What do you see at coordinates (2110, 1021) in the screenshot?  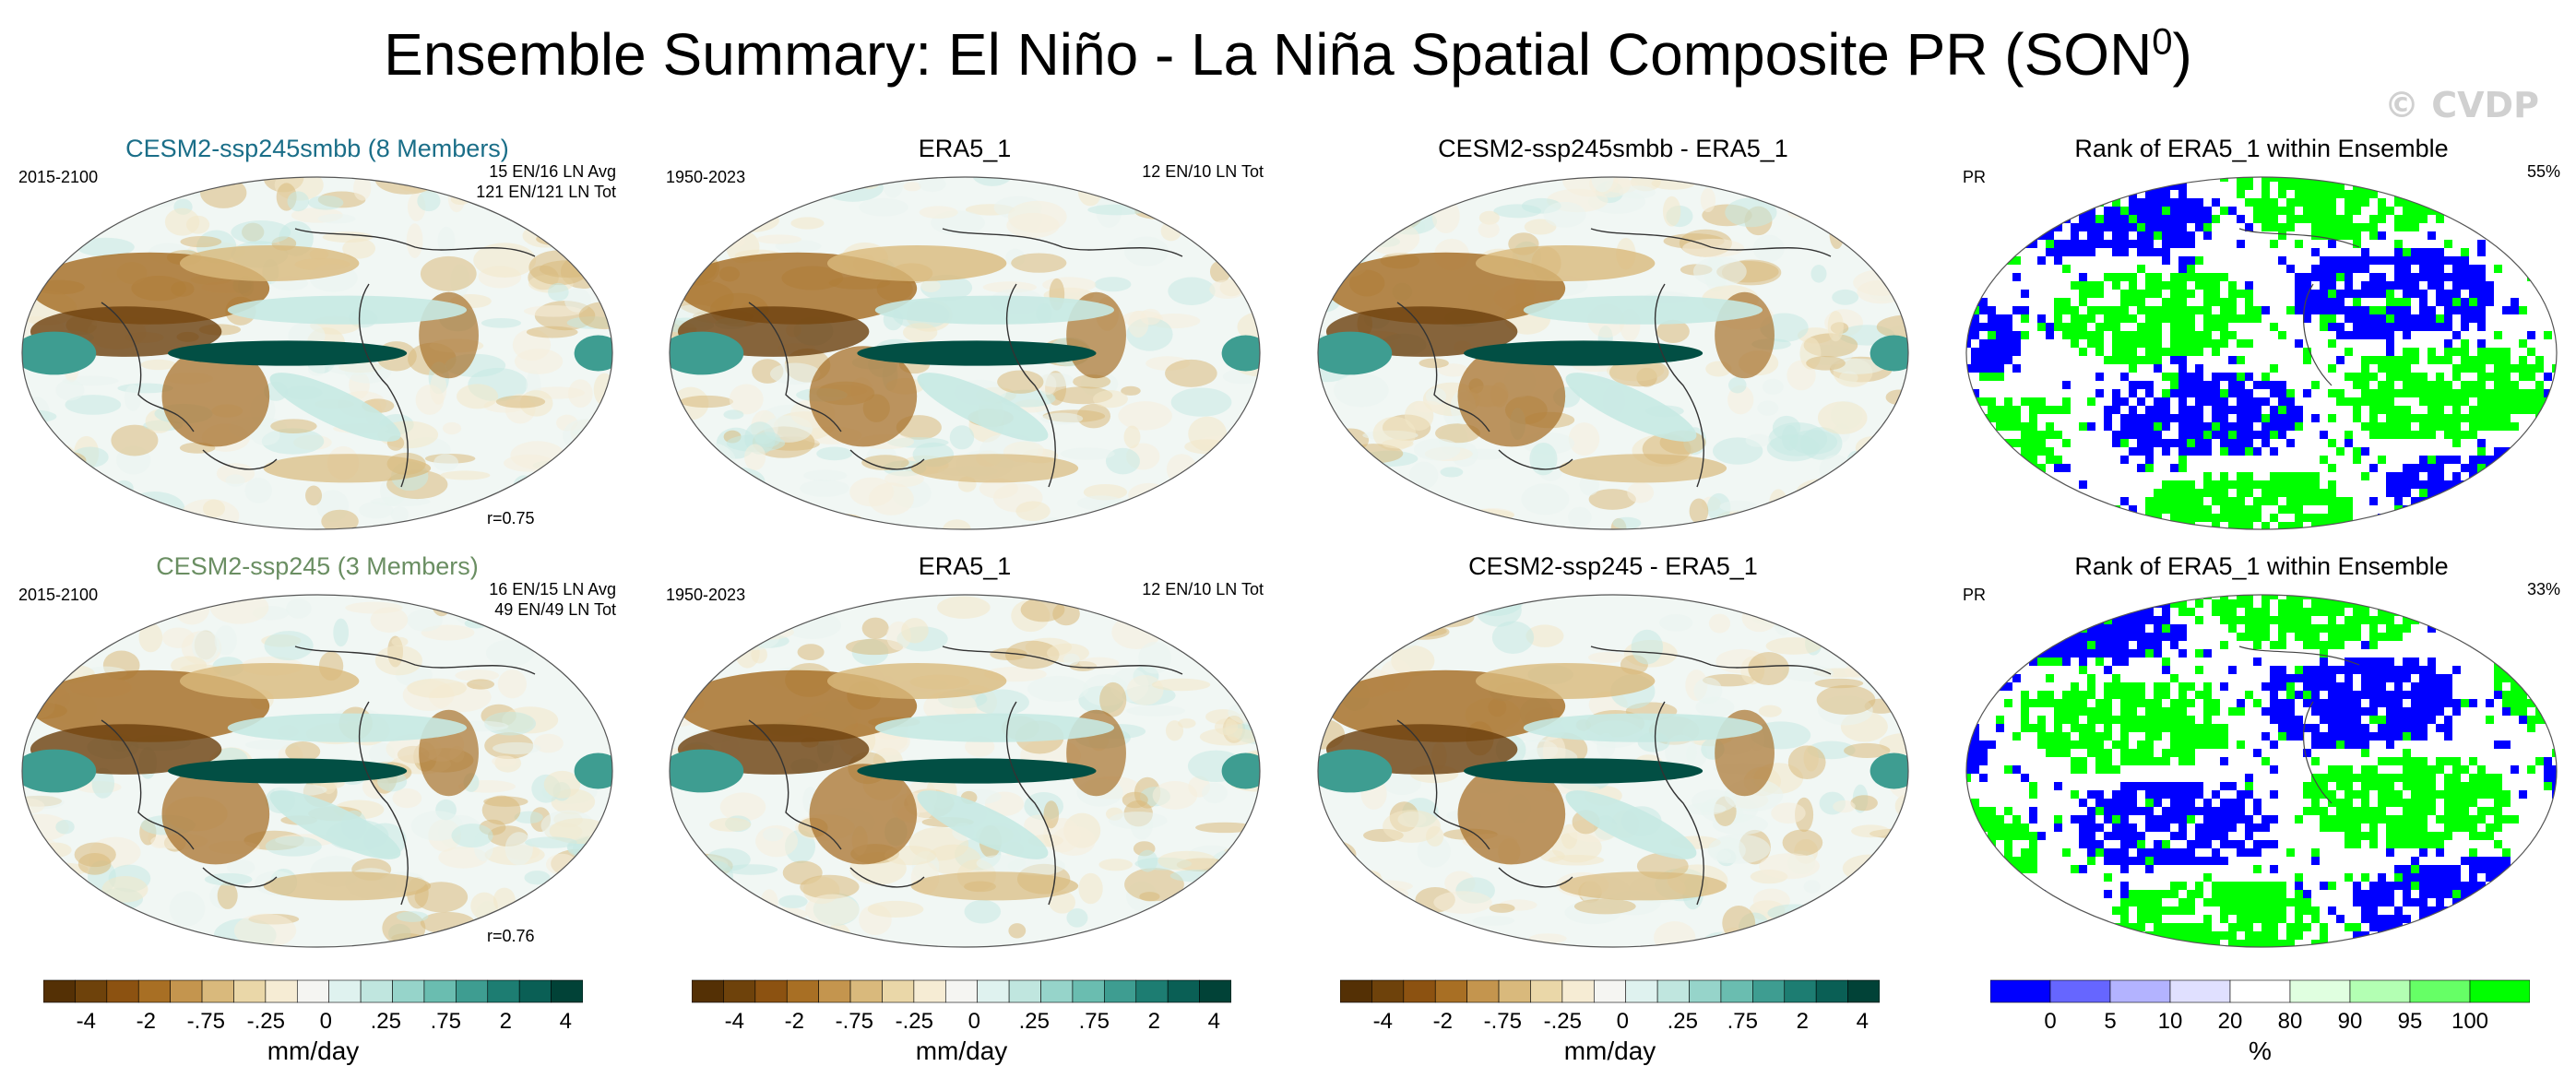 I see `colorbar-tick-label: 5` at bounding box center [2110, 1021].